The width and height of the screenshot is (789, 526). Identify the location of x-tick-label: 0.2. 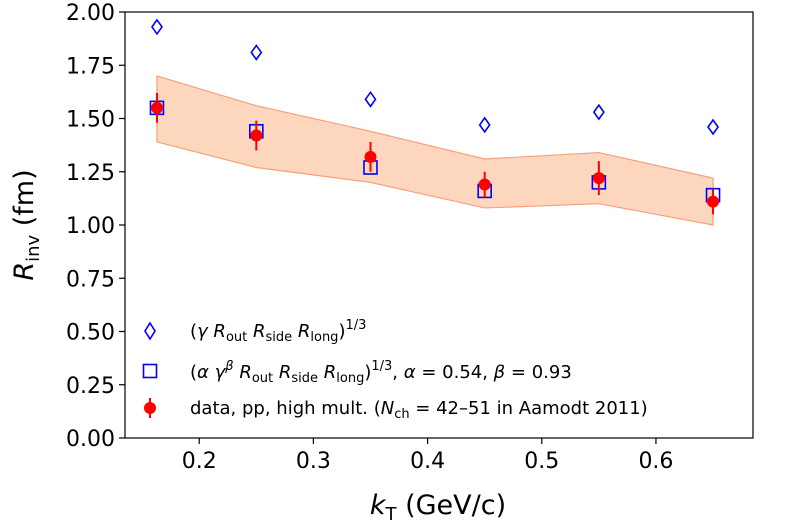
(199, 461).